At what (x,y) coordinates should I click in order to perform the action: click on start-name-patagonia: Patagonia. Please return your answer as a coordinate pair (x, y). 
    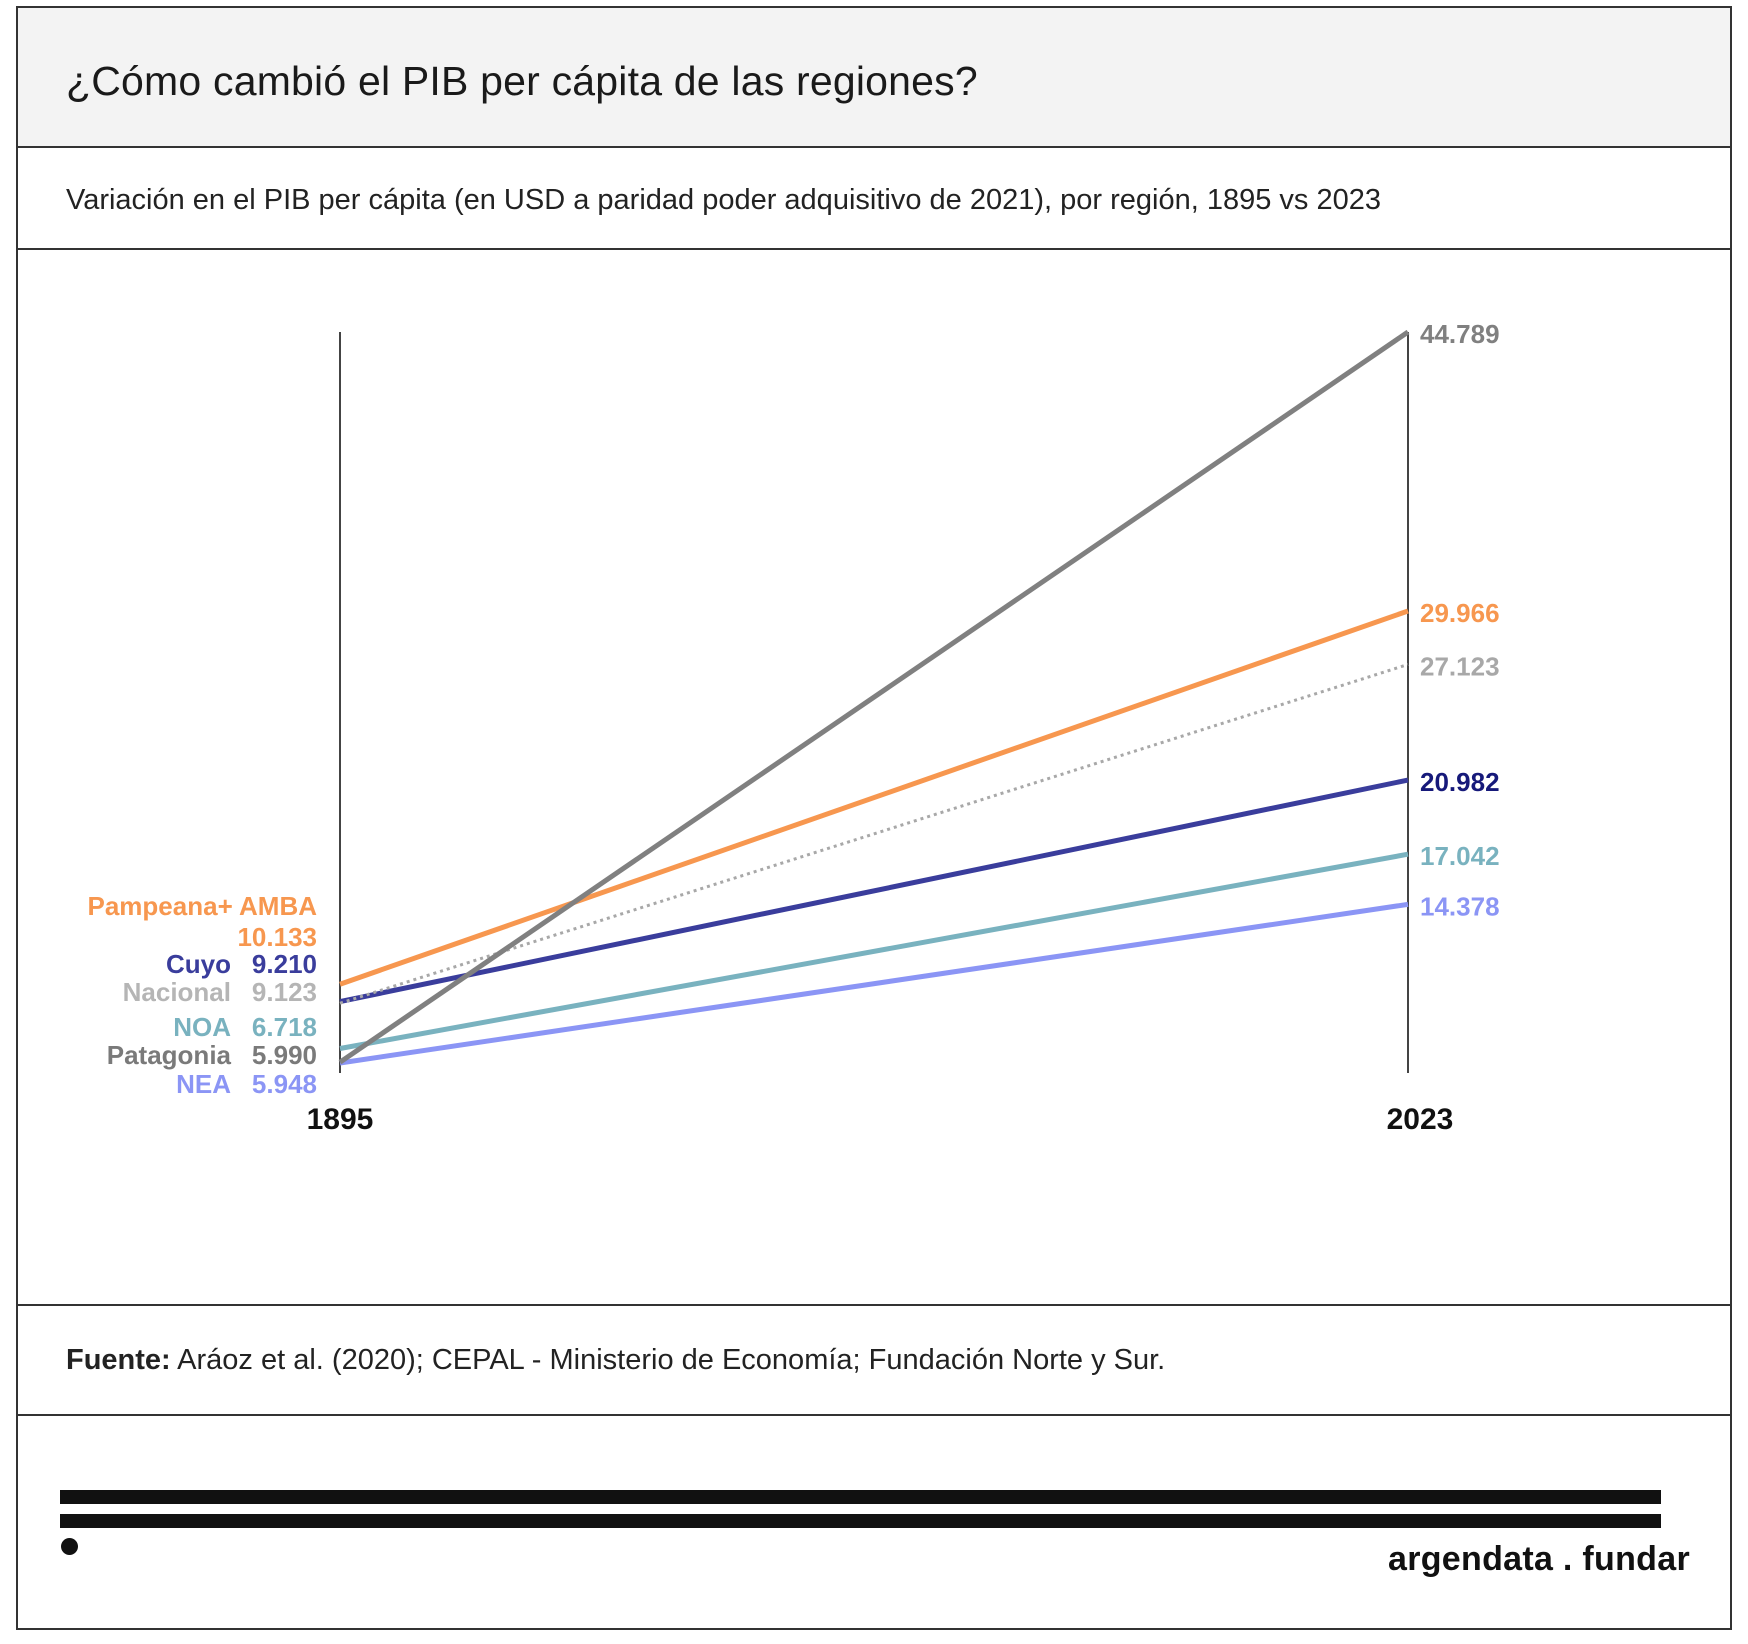
    Looking at the image, I should click on (169, 1055).